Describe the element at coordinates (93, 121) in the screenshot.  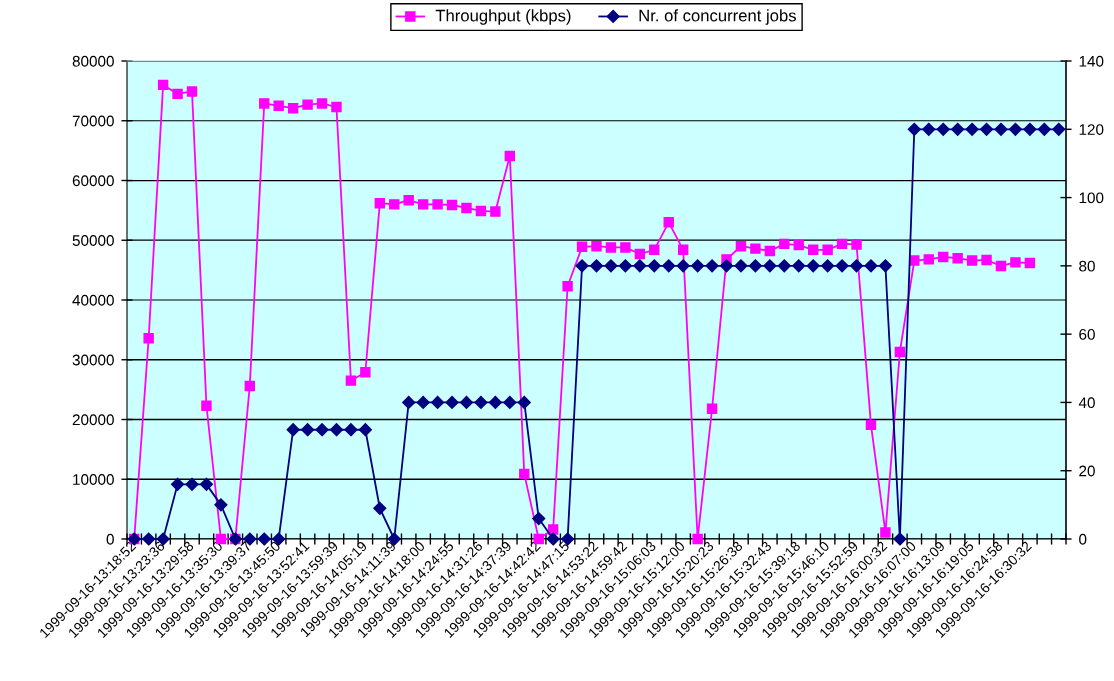
I see `y-tick-label: 70000` at that location.